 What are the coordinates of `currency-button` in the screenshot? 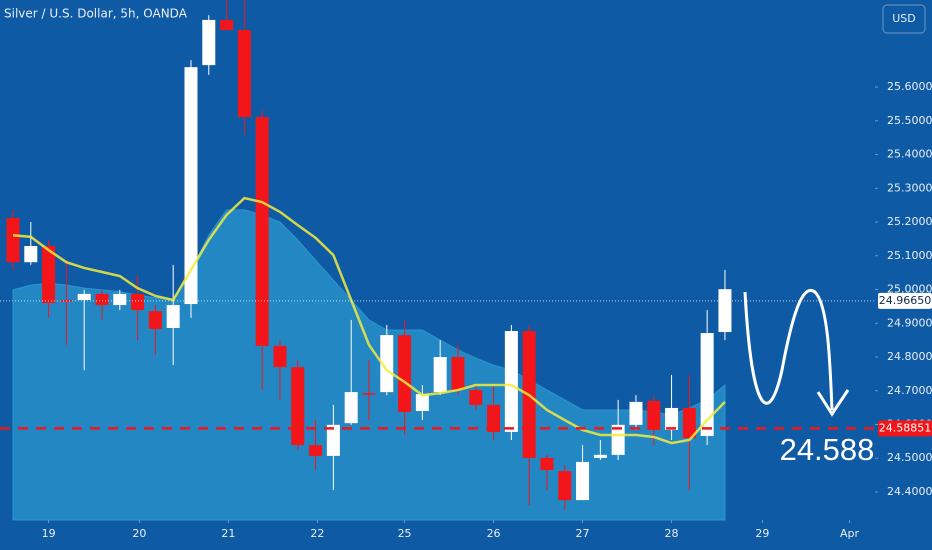 It's located at (904, 19).